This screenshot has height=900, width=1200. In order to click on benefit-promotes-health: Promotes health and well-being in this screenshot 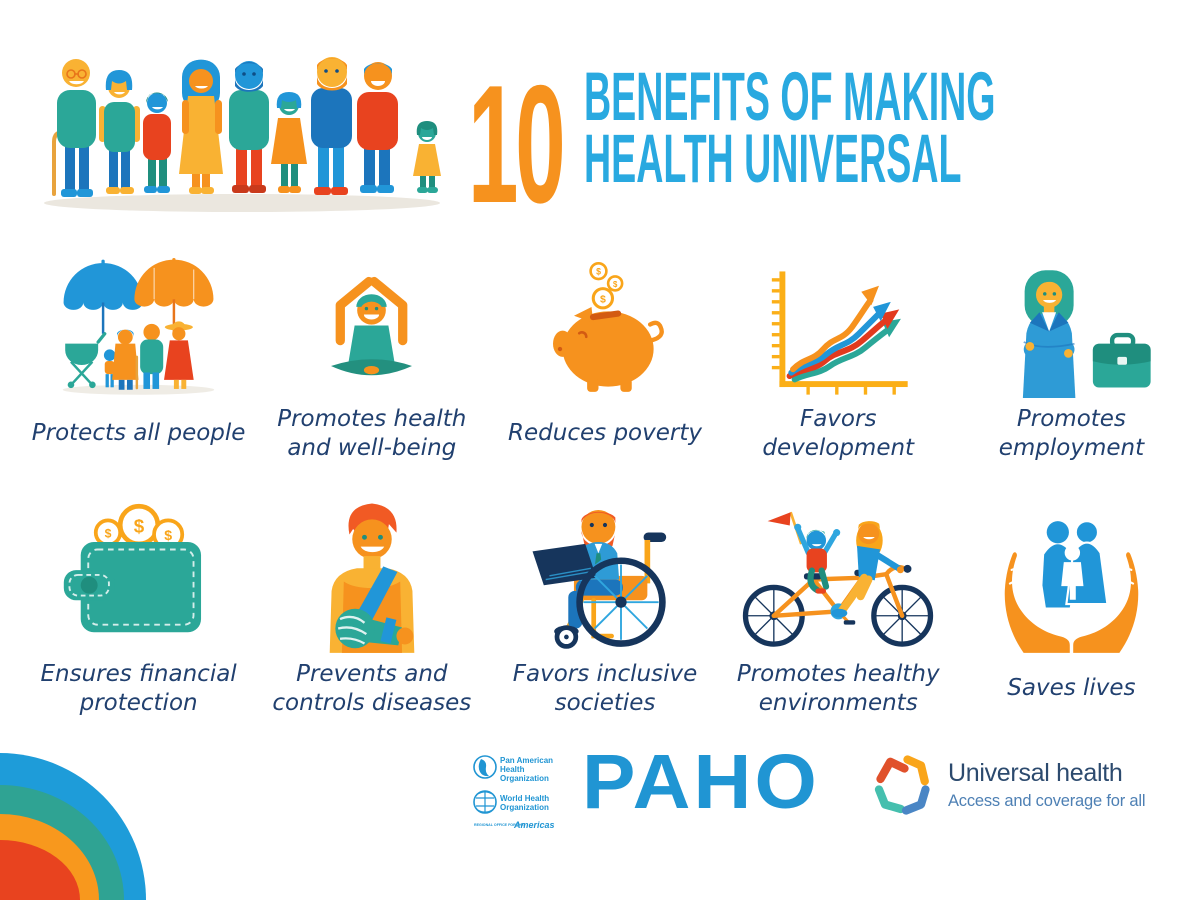, I will do `click(371, 357)`.